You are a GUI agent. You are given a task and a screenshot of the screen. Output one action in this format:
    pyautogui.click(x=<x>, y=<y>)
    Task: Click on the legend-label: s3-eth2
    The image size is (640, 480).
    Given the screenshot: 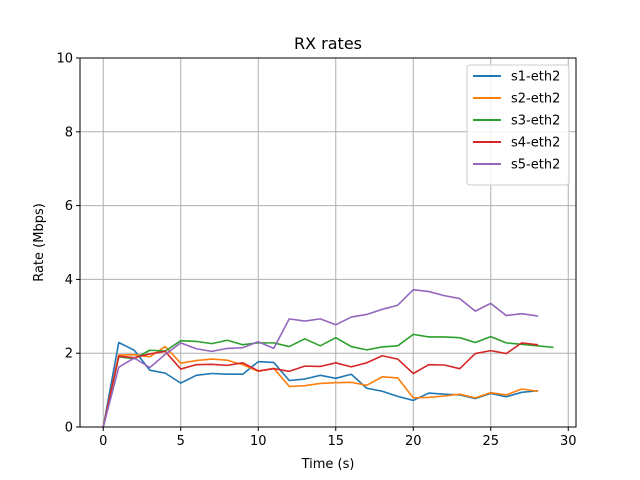 What is the action you would take?
    pyautogui.click(x=535, y=121)
    